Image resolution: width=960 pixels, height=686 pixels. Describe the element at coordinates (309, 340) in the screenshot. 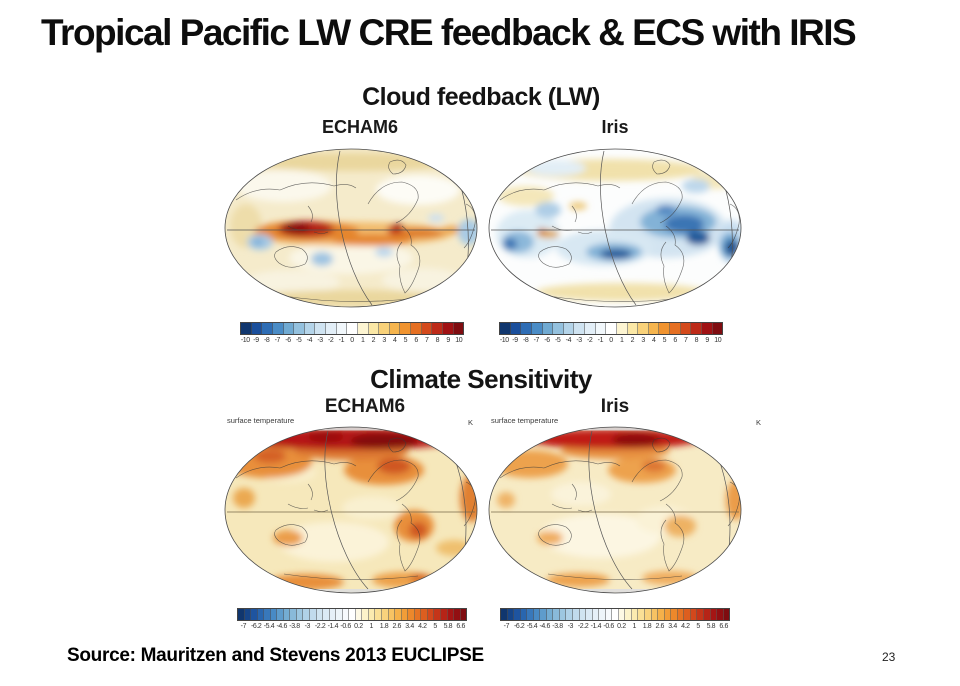

I see `colorbar-tick-label: -4` at that location.